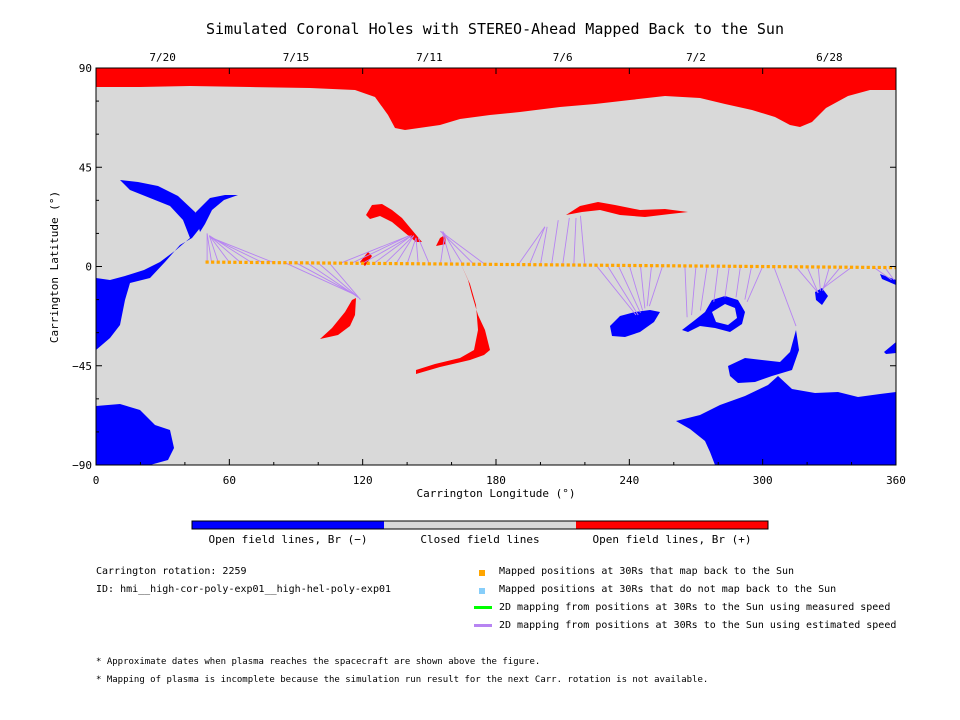  Describe the element at coordinates (629, 480) in the screenshot. I see `x-tick-label-240: 240` at that location.